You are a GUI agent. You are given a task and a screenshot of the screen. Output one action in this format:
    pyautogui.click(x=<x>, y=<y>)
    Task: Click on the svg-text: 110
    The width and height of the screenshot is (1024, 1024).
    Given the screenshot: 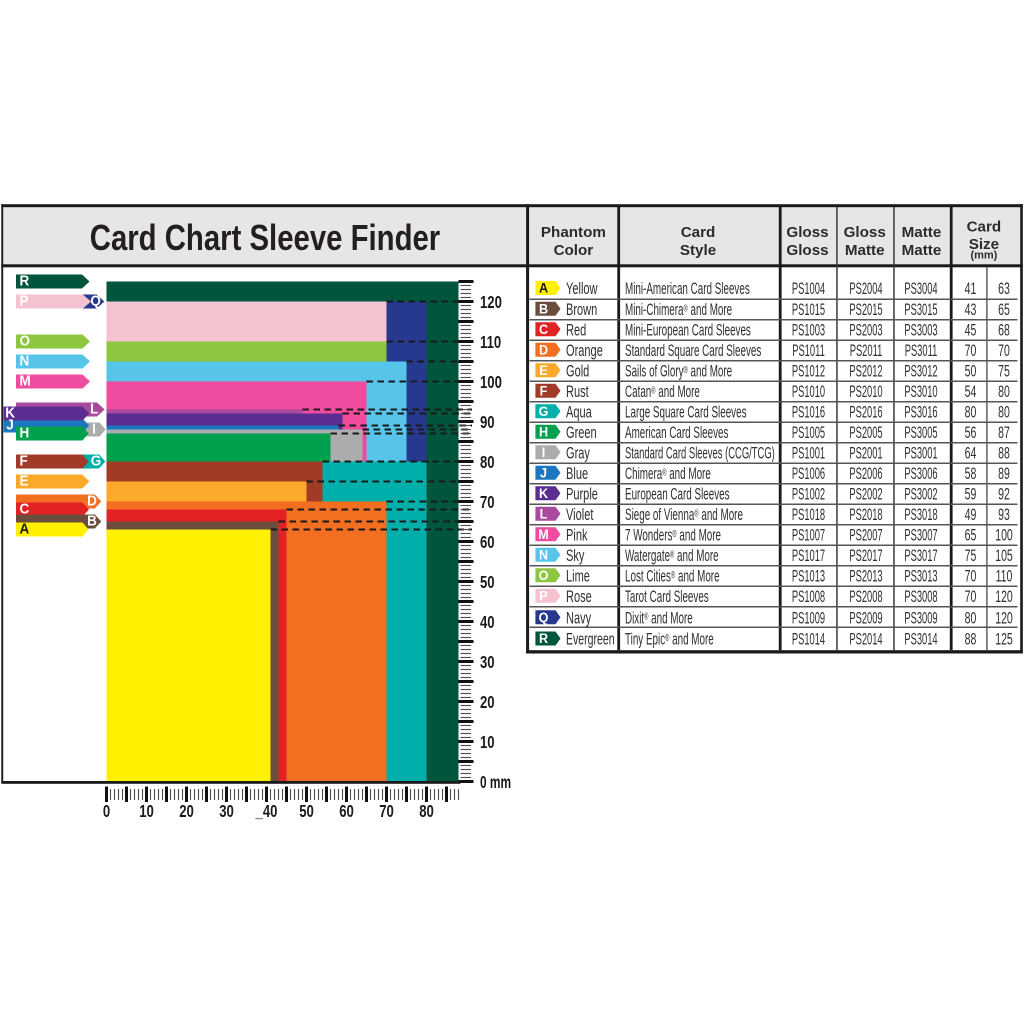 What is the action you would take?
    pyautogui.click(x=1004, y=575)
    